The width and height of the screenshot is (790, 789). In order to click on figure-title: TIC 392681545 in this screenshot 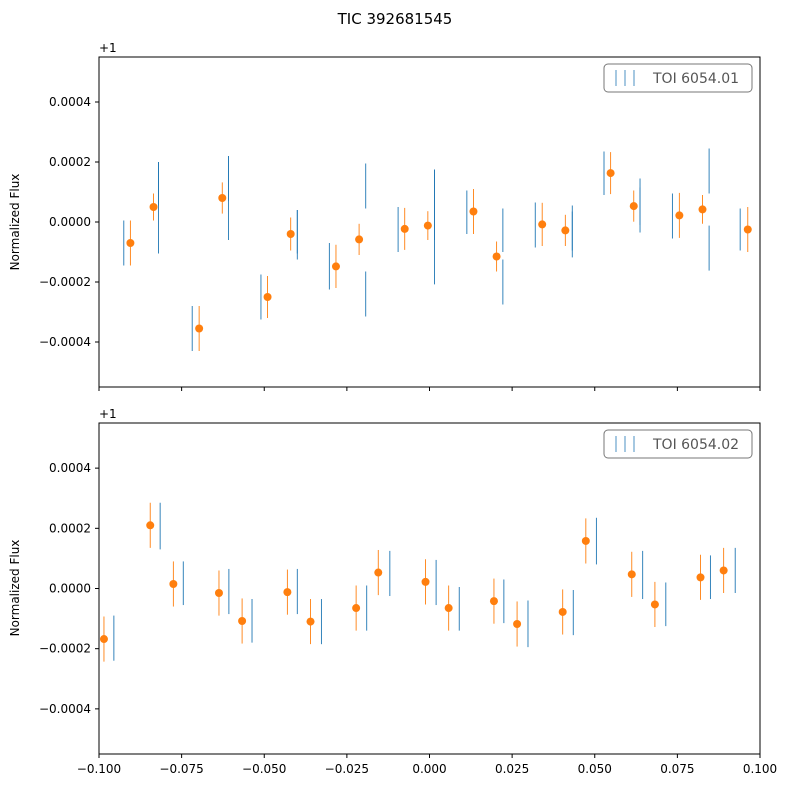, I will do `click(395, 19)`.